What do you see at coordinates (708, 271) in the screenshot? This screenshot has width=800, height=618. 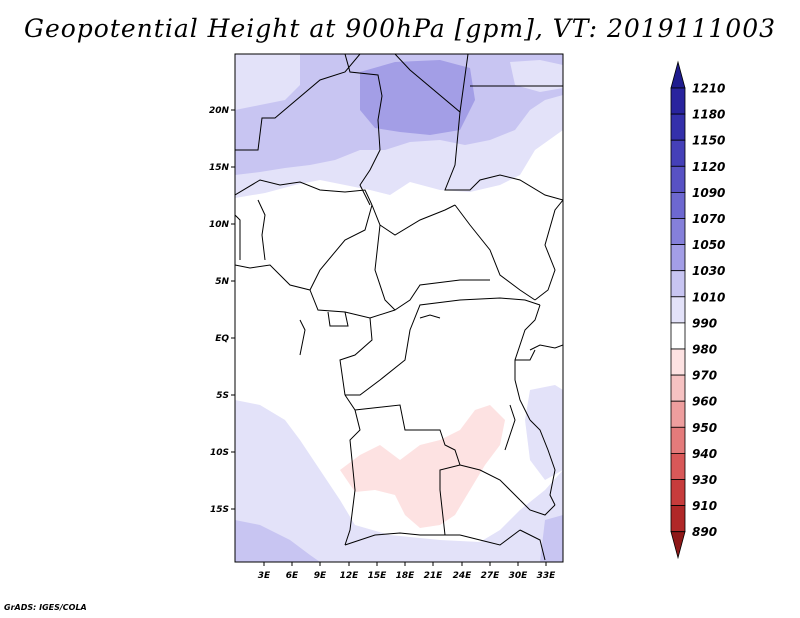 I see `colorbar-label: 1030` at bounding box center [708, 271].